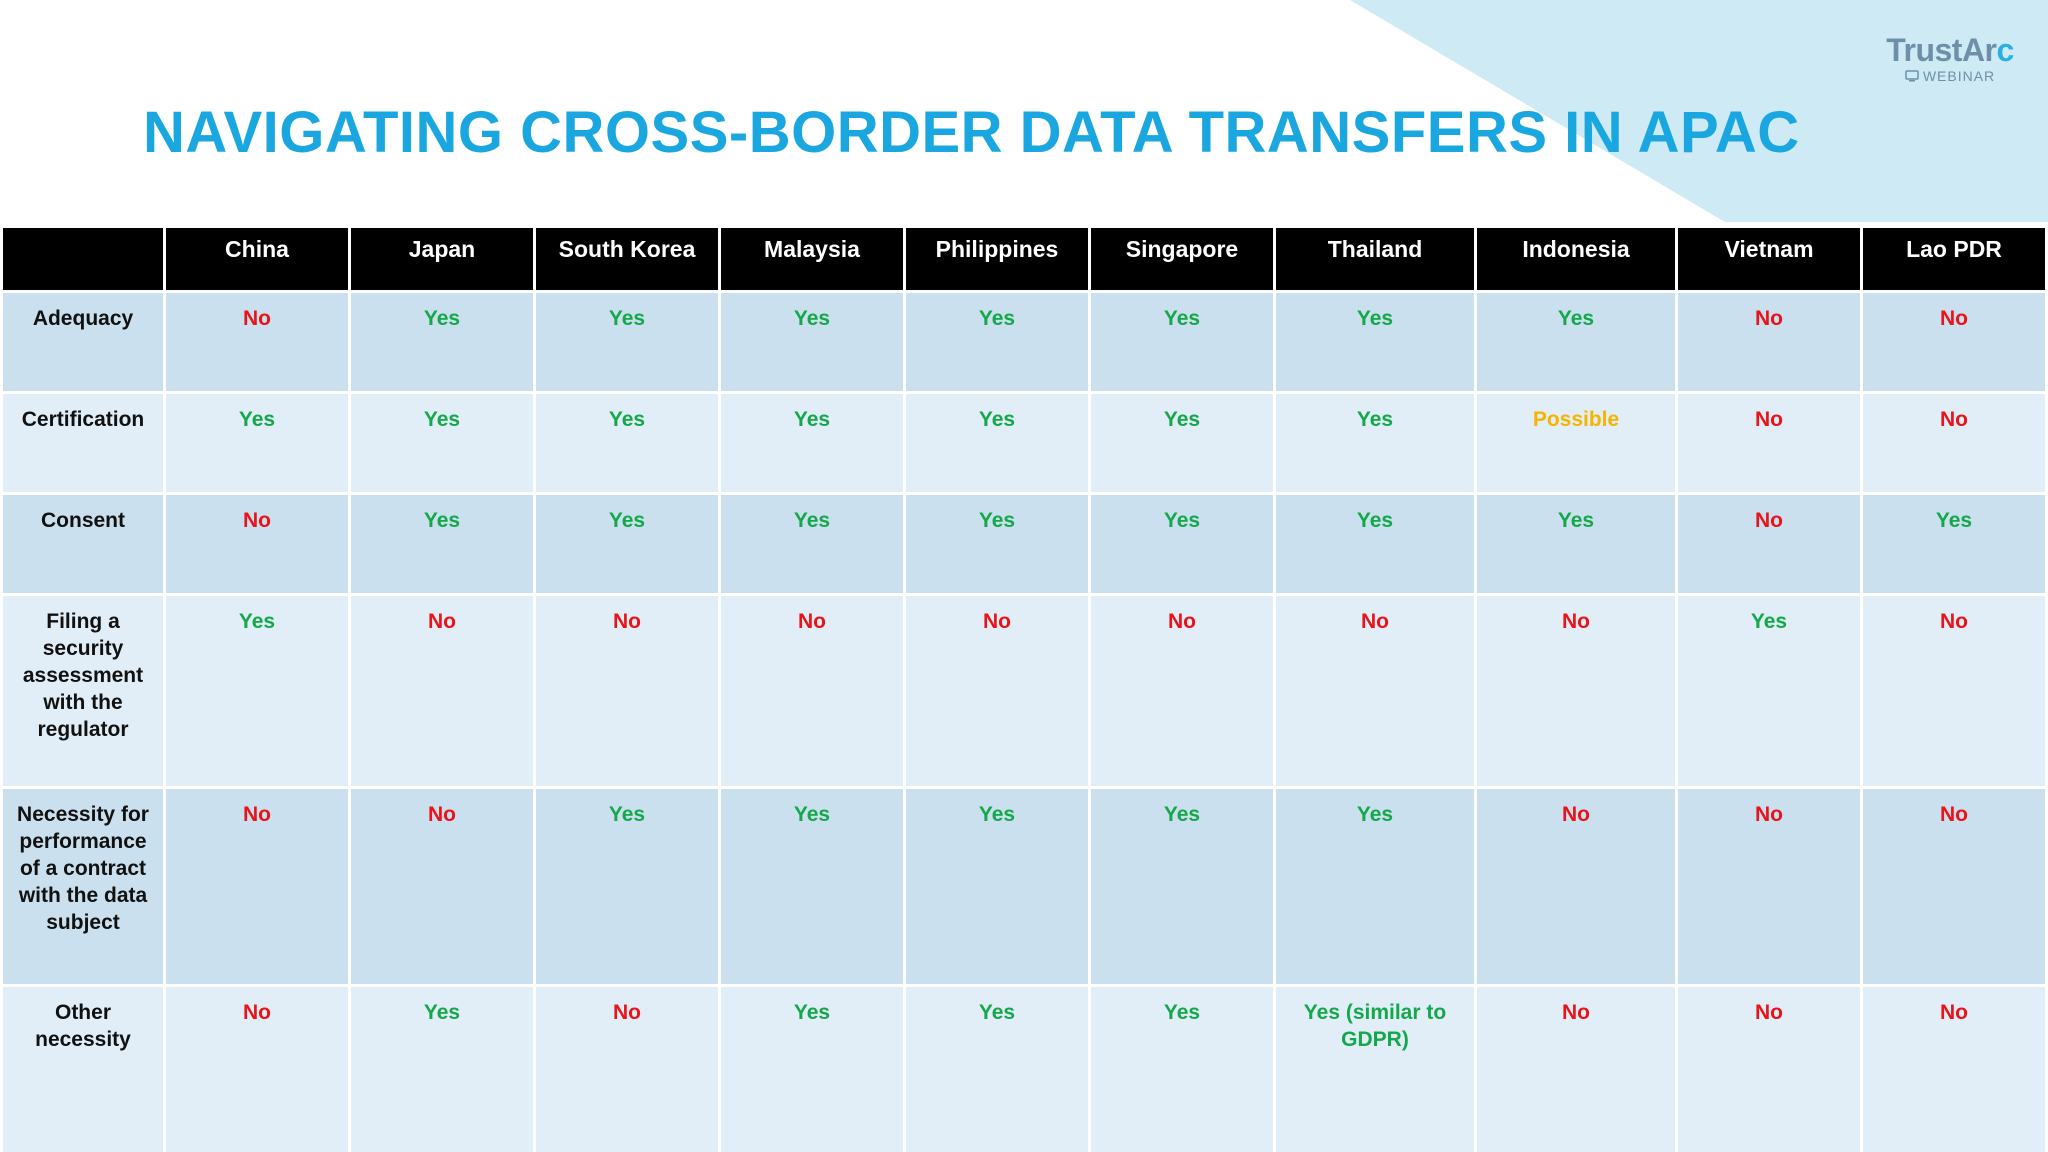 Image resolution: width=2048 pixels, height=1152 pixels. Describe the element at coordinates (1375, 1069) in the screenshot. I see `table-cell: Yes (similar to GDPR)` at that location.